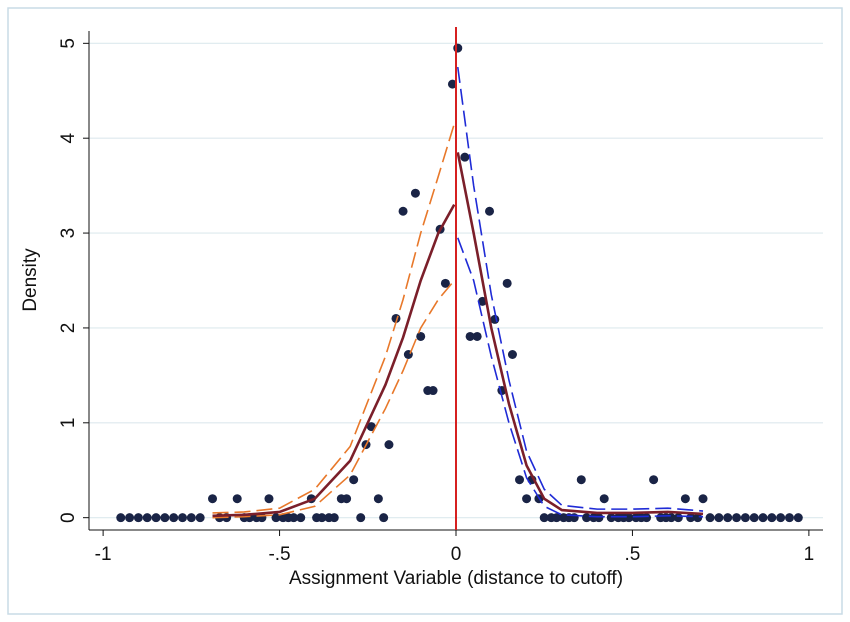 The image size is (850, 622). Describe the element at coordinates (279, 554) in the screenshot. I see `x-tick-label: -.5` at that location.